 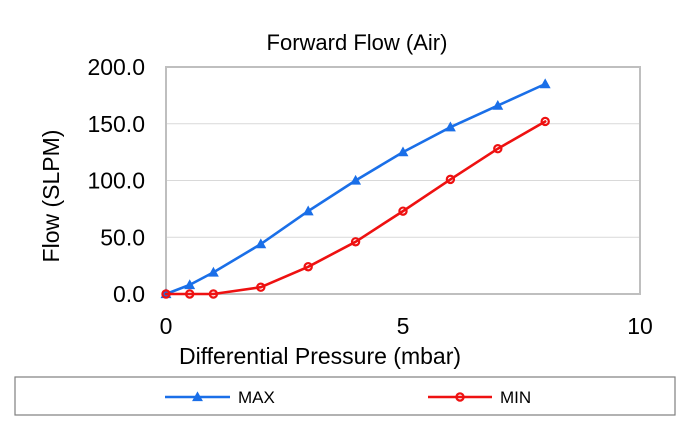 I want to click on y-axis-ticks: 0.0 50.0 100.0 150.0 200.0, so click(x=116, y=180).